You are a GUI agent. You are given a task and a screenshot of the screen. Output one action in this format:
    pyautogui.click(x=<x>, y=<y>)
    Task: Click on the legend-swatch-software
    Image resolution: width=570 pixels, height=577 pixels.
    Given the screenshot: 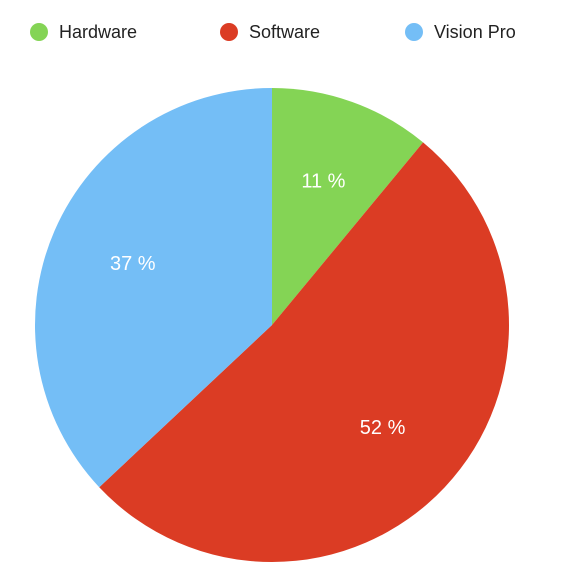 What is the action you would take?
    pyautogui.click(x=229, y=32)
    